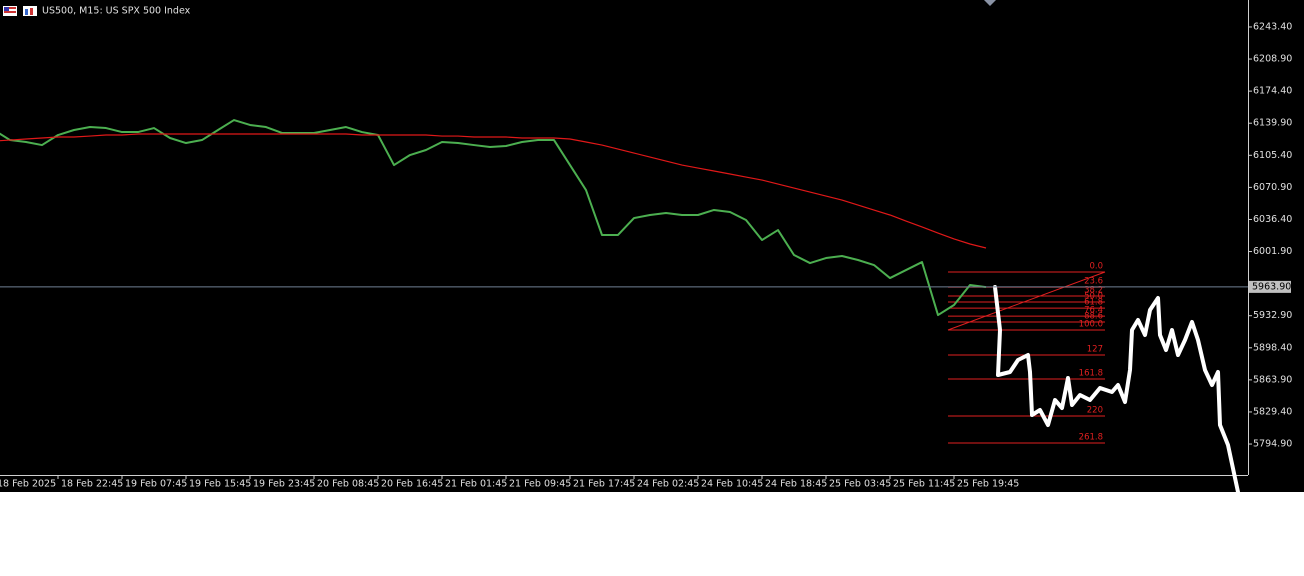 Image resolution: width=1304 pixels, height=576 pixels. What do you see at coordinates (1093, 290) in the screenshot?
I see `fib-label: 38.2` at bounding box center [1093, 290].